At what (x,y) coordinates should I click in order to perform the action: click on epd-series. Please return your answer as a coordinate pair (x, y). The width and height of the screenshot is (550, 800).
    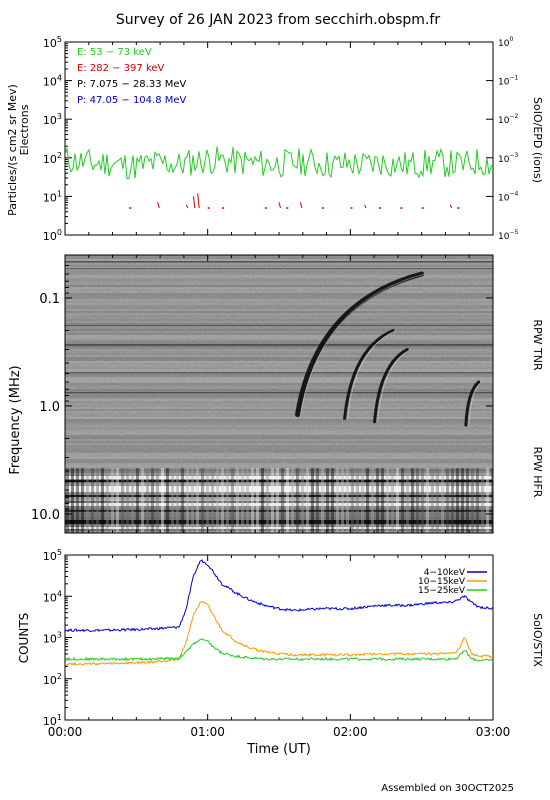
    Looking at the image, I should click on (279, 177).